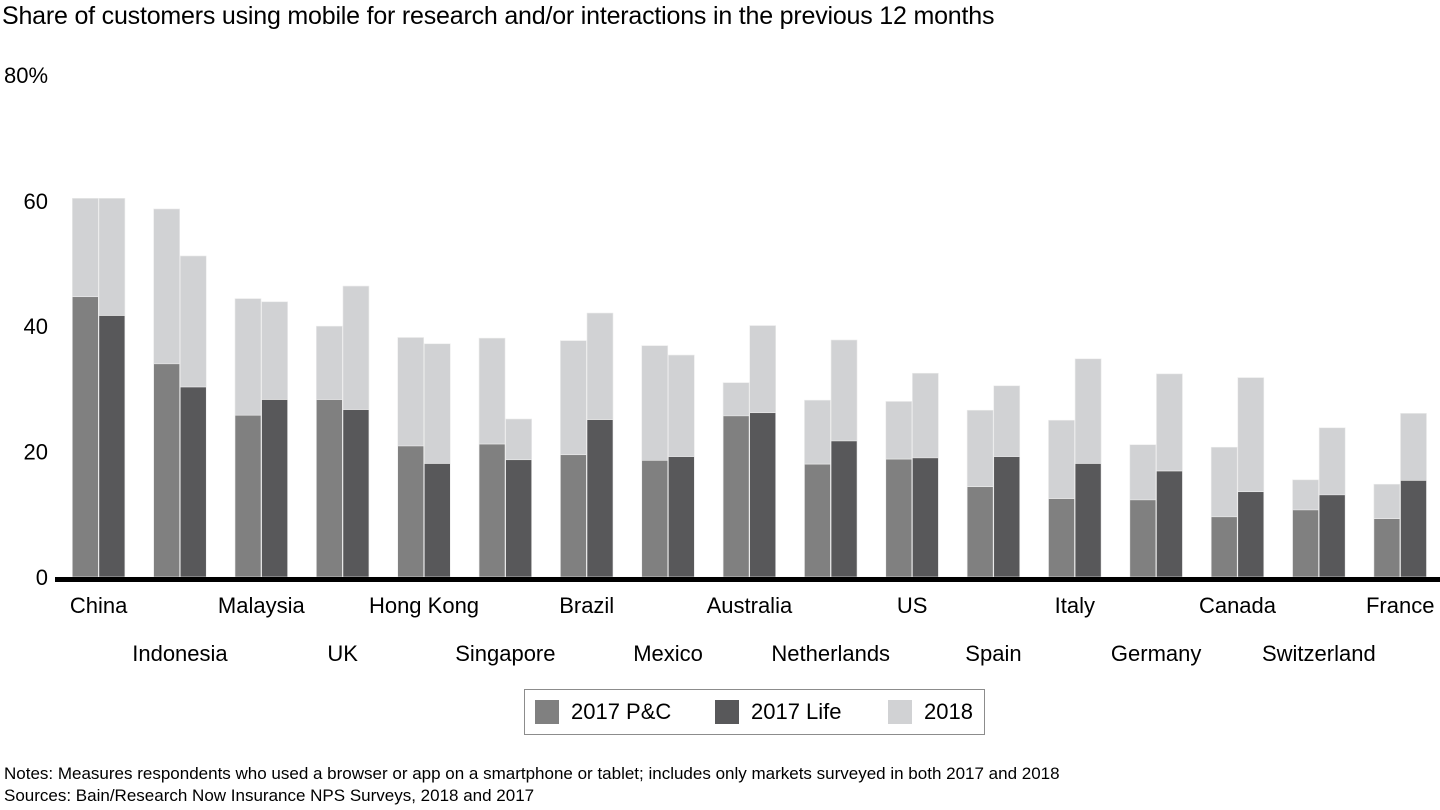 The width and height of the screenshot is (1440, 810). I want to click on x-tick-label: Netherlands, so click(830, 653).